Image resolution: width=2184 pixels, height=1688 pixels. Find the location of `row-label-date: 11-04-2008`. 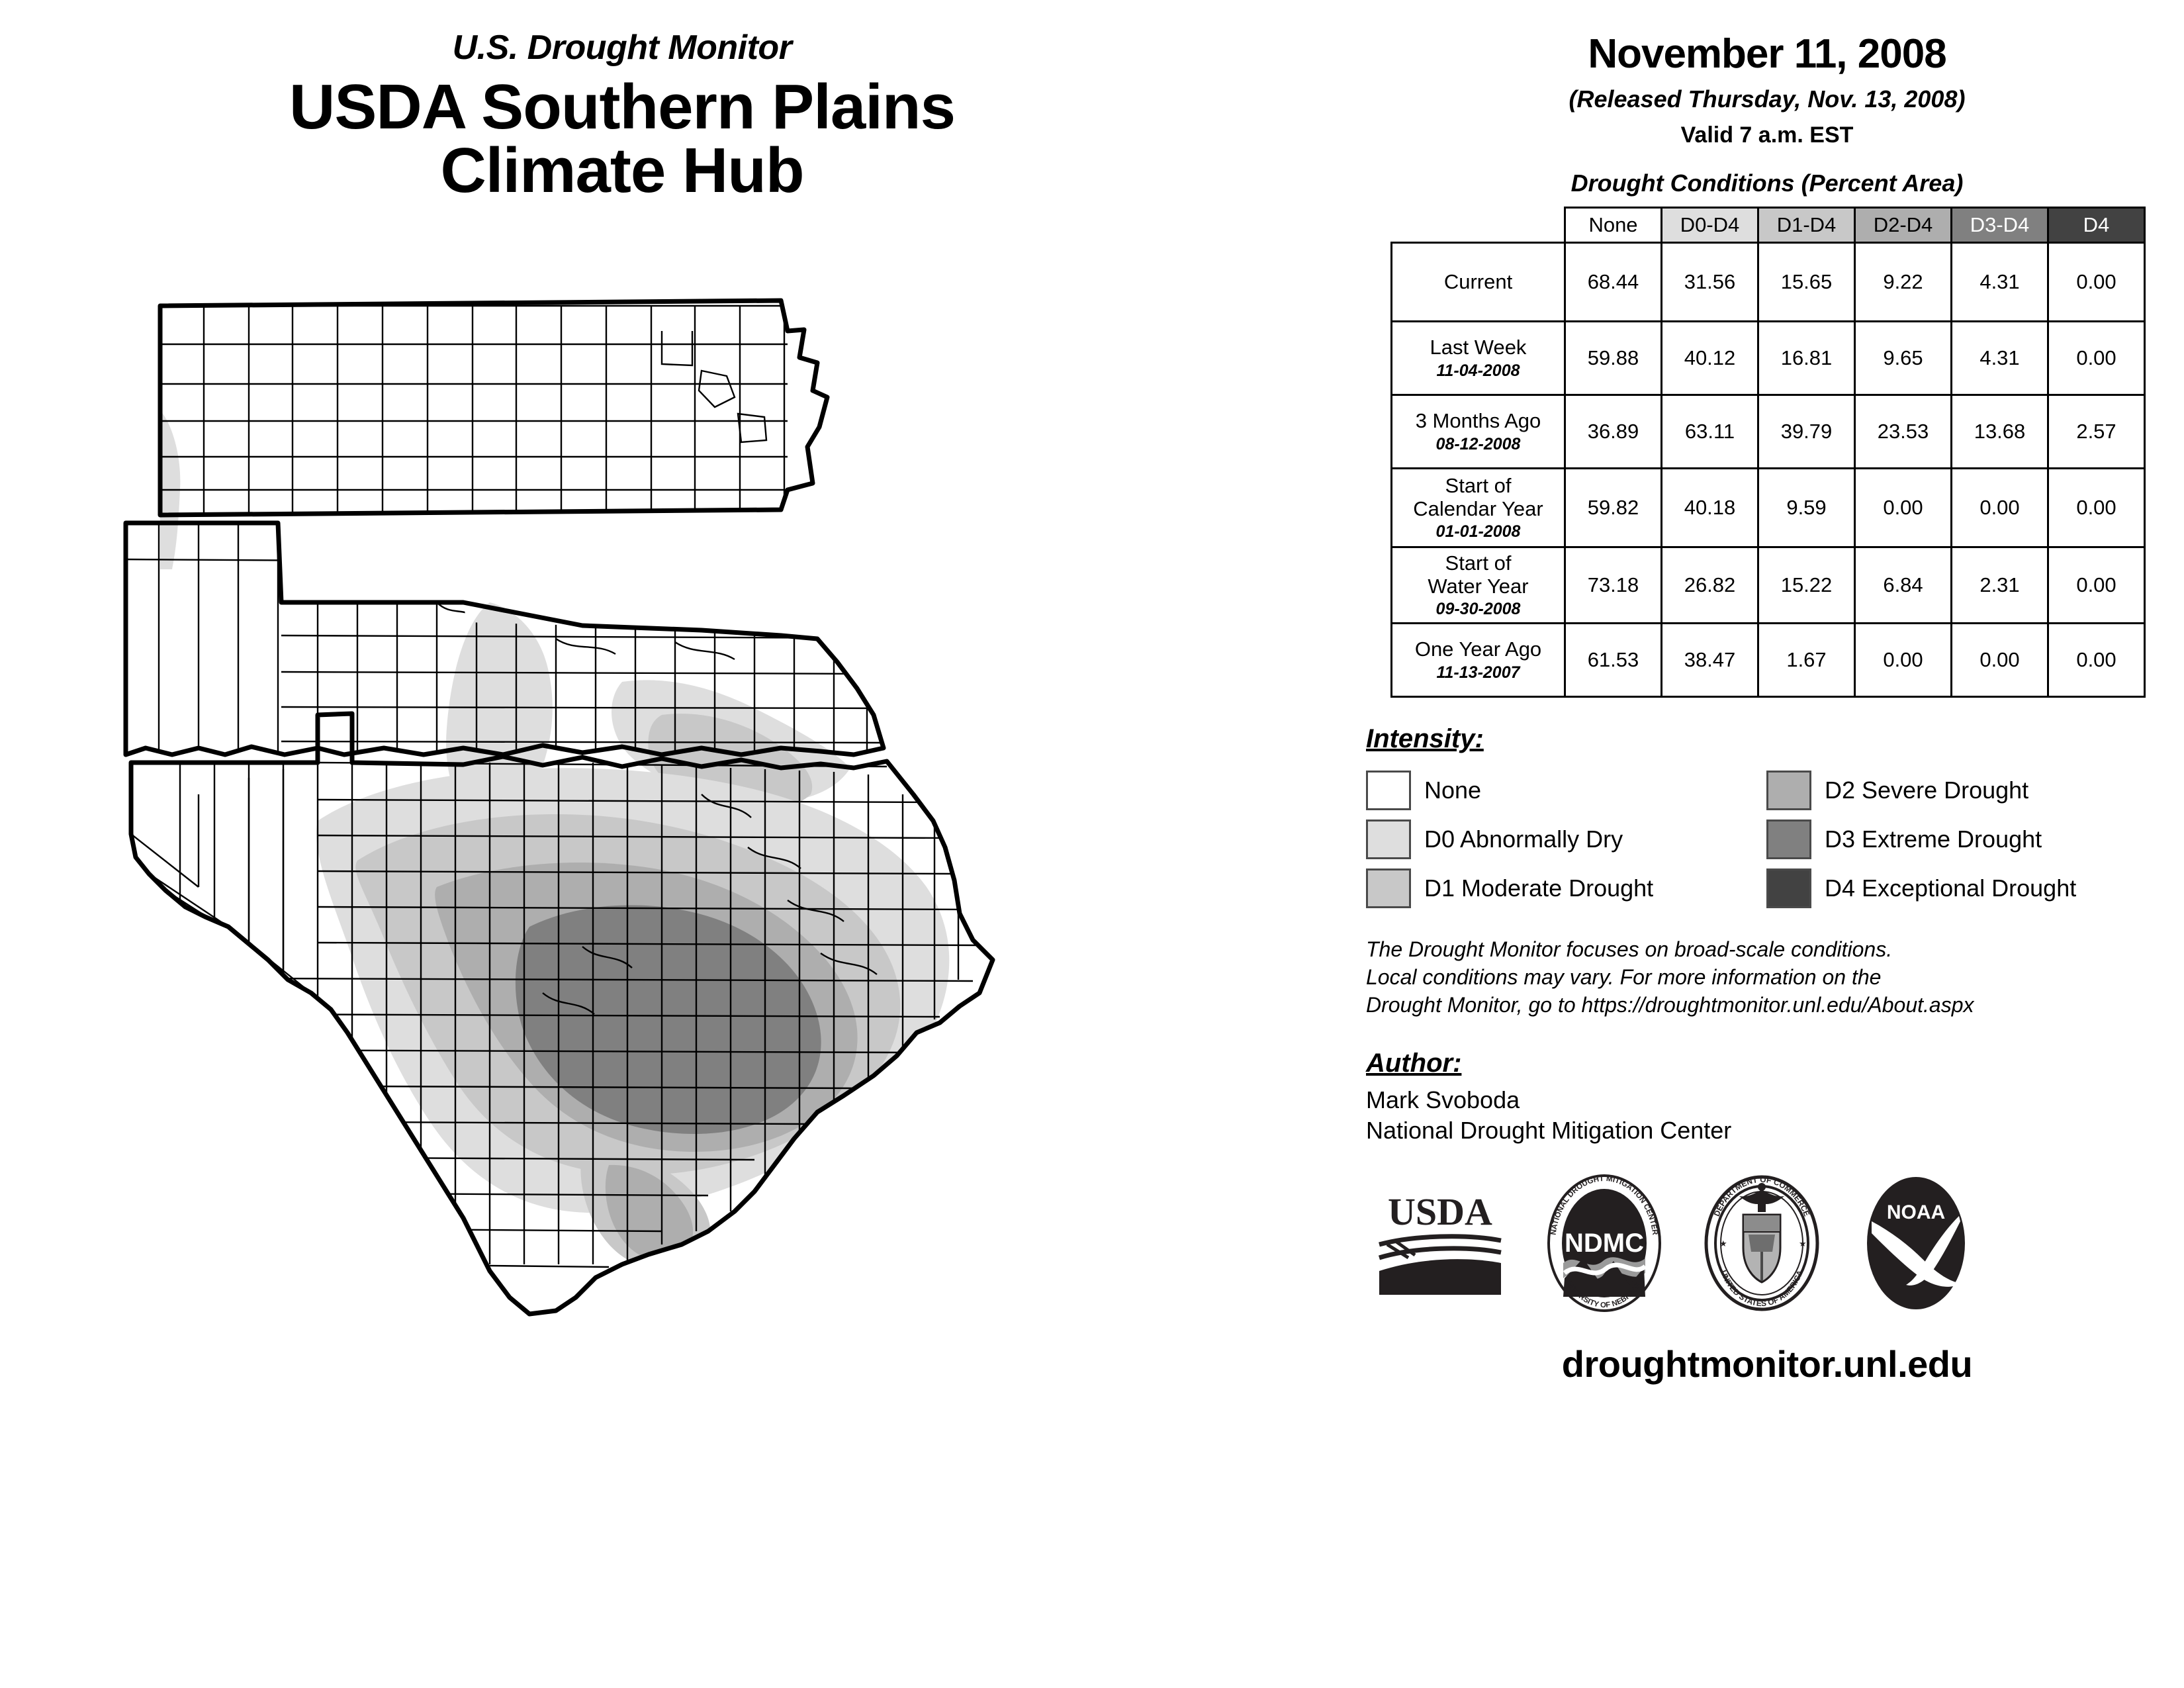

row-label-date: 11-04-2008 is located at coordinates (1478, 370).